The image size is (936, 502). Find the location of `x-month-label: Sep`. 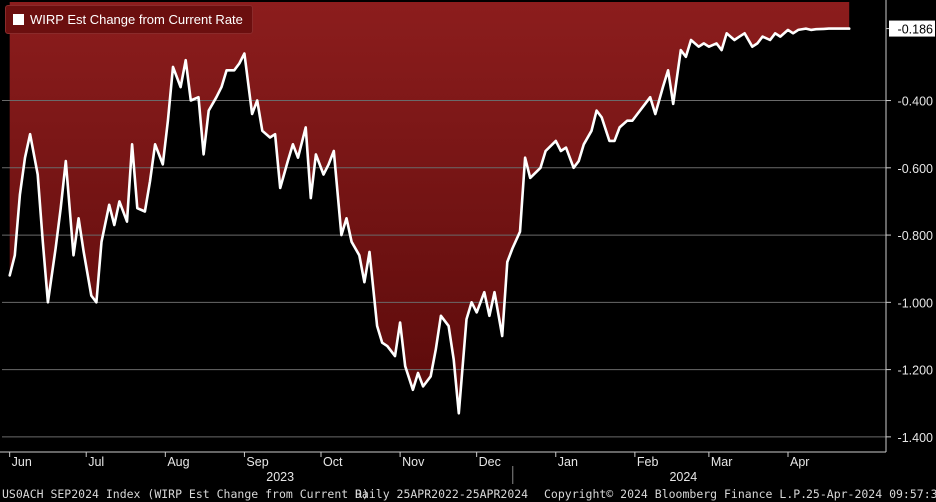

x-month-label: Sep is located at coordinates (257, 462).